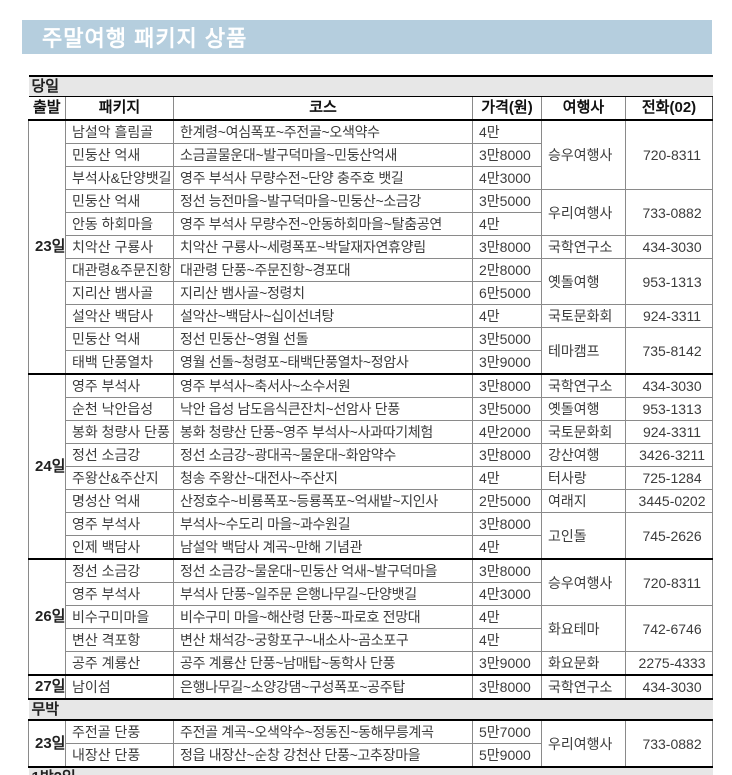  Describe the element at coordinates (323, 339) in the screenshot. I see `course-cell: 정선 민둥산~영월 선돌` at that location.